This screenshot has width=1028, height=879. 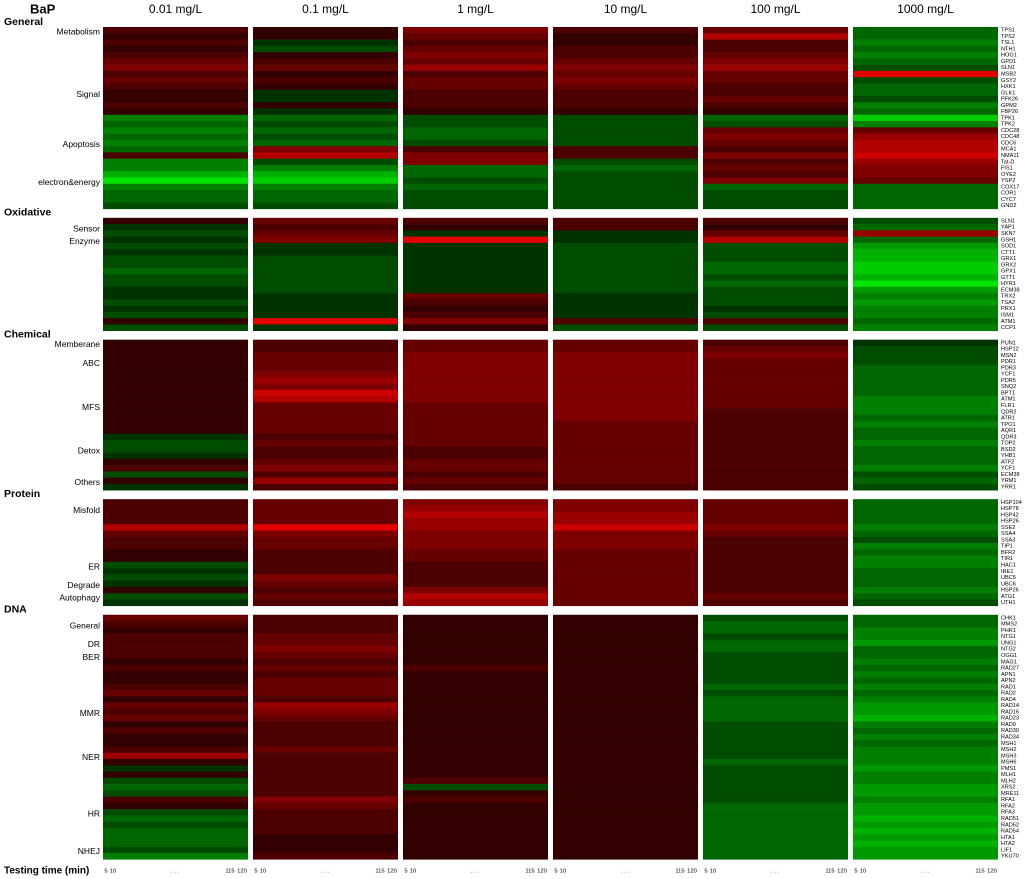 What do you see at coordinates (87, 482) in the screenshot?
I see `group-label: Others` at bounding box center [87, 482].